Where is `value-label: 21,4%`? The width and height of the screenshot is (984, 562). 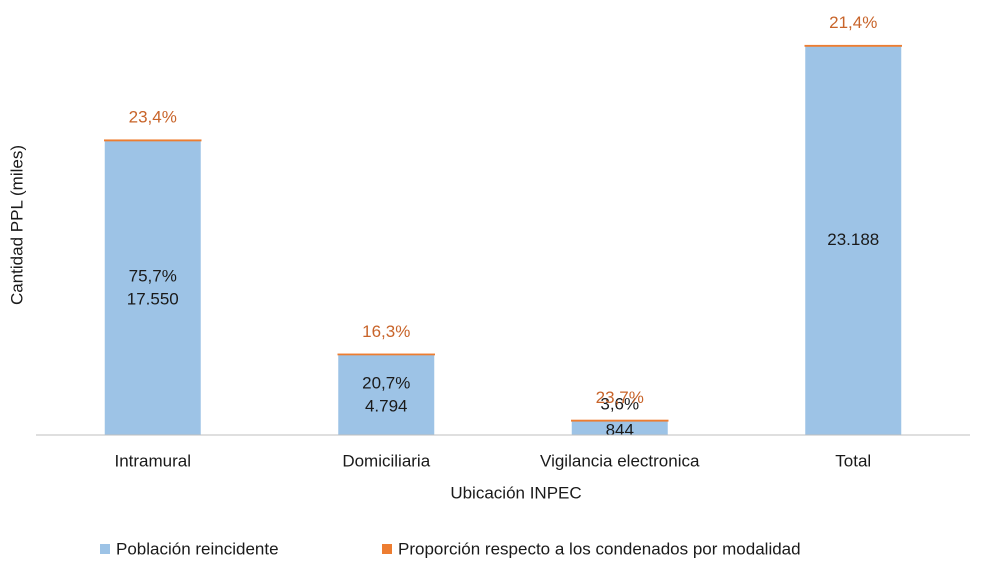
value-label: 21,4% is located at coordinates (853, 22).